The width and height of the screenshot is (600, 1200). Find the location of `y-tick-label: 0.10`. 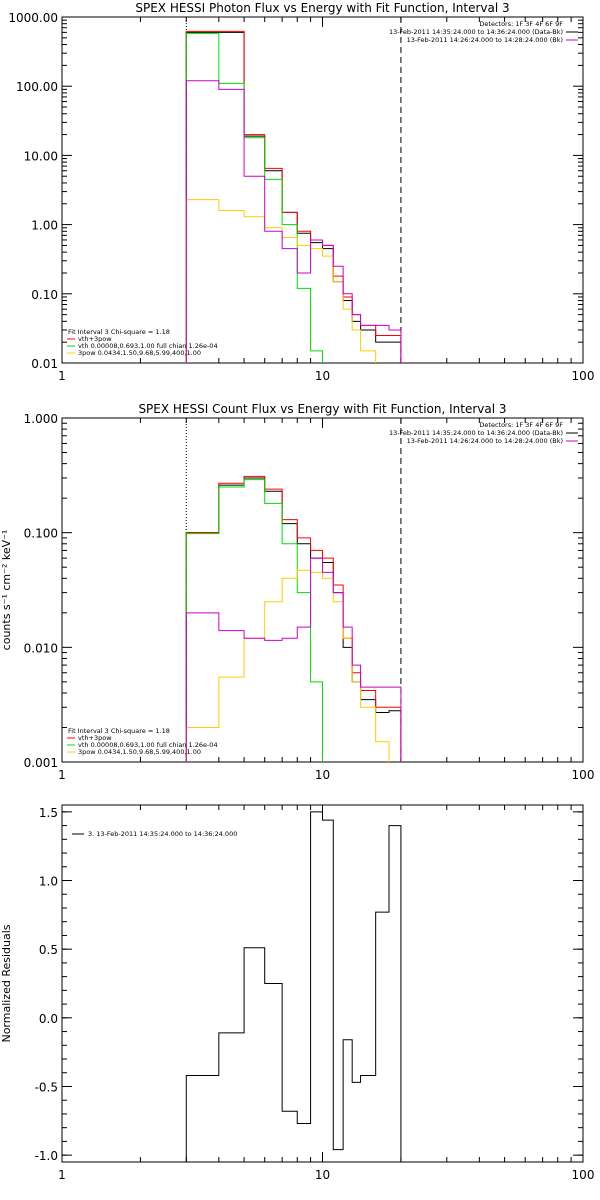

y-tick-label: 0.10 is located at coordinates (44, 295).